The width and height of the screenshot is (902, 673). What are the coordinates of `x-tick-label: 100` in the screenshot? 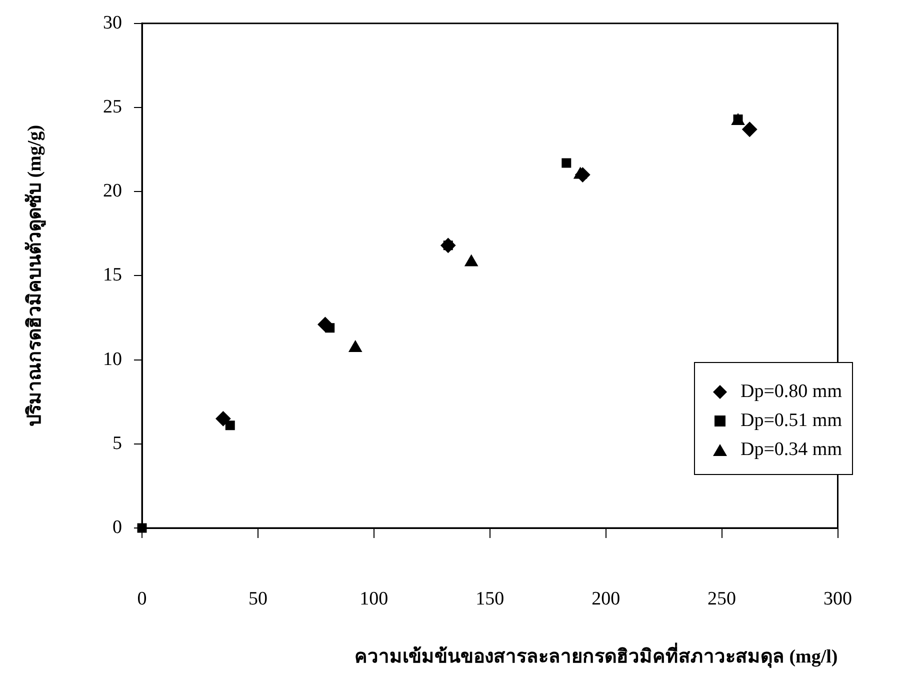 It's located at (374, 599).